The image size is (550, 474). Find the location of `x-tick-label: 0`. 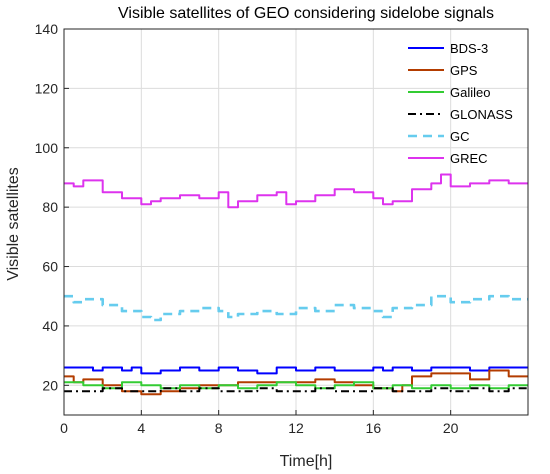

x-tick-label: 0 is located at coordinates (64, 428).